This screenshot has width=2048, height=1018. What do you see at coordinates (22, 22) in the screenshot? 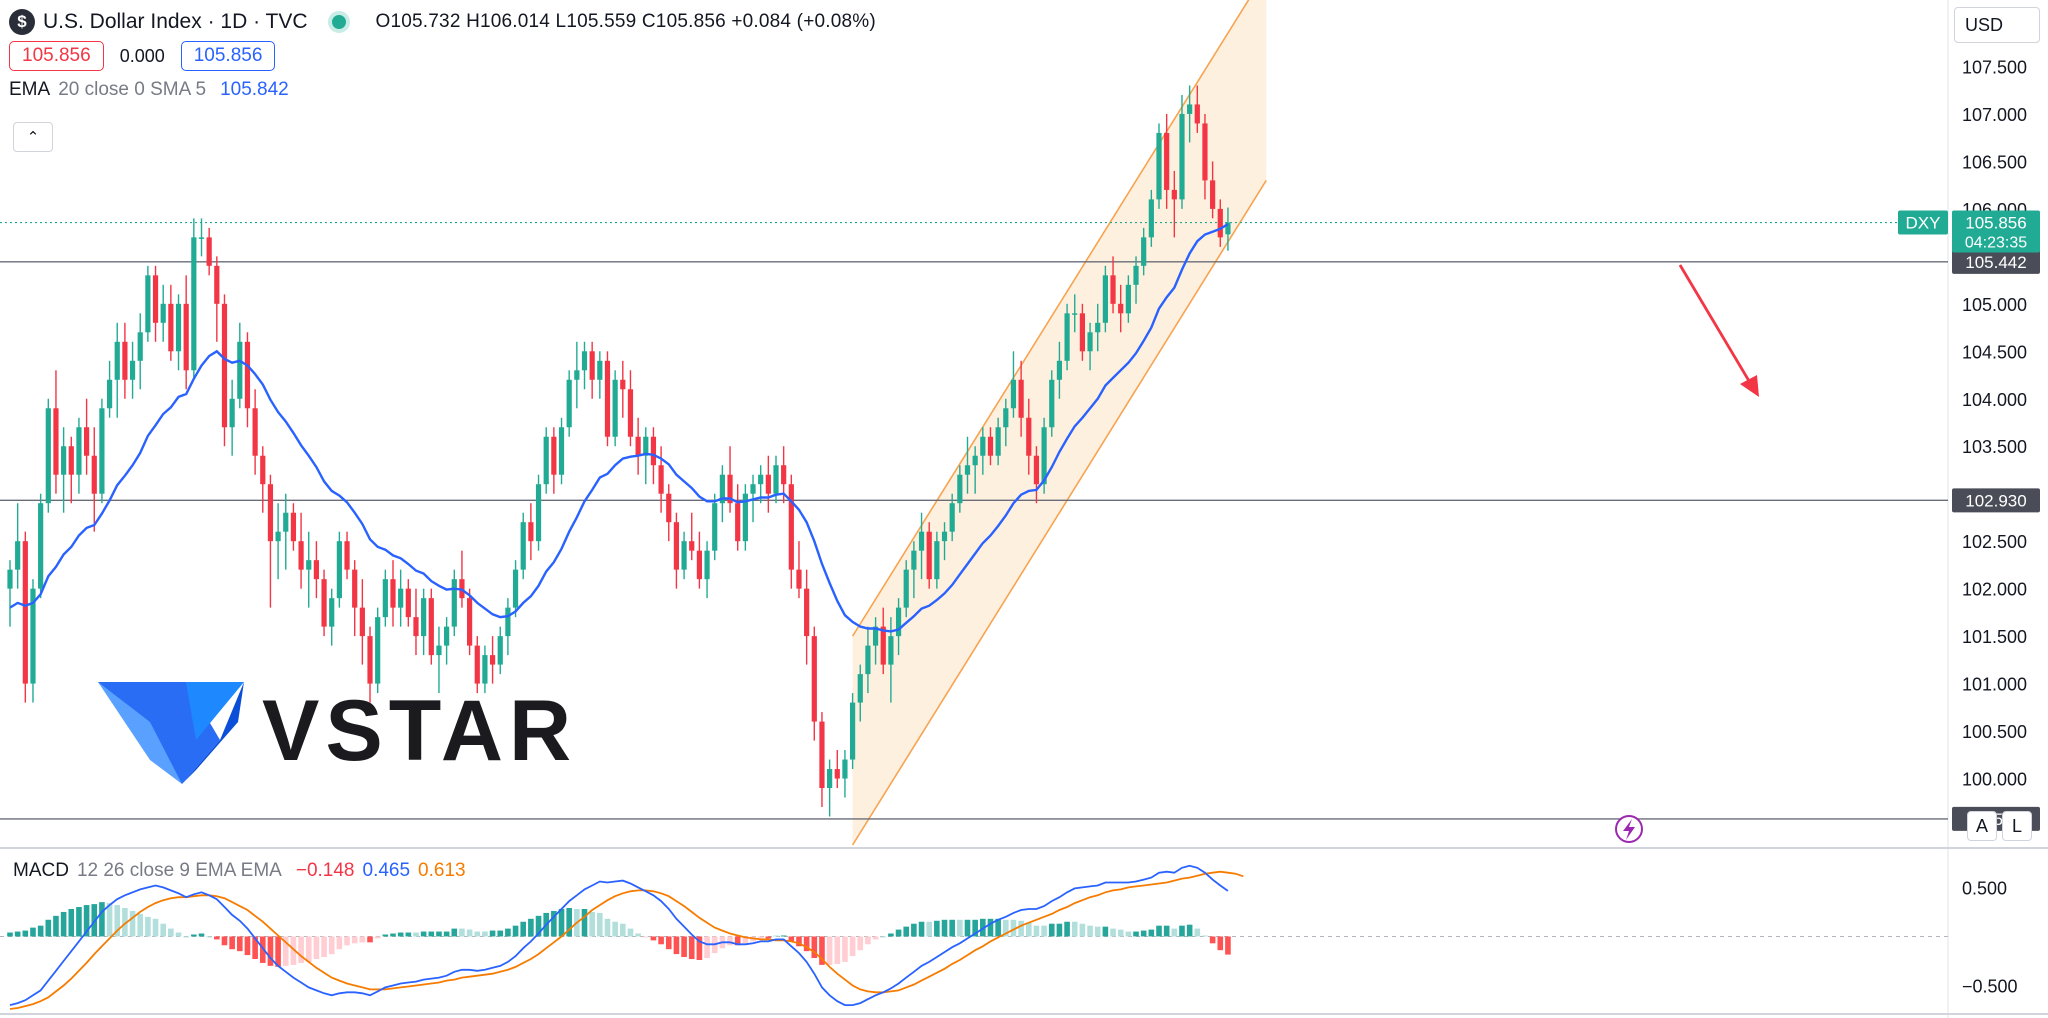
I see `dollar-symbol-icon: $` at bounding box center [22, 22].